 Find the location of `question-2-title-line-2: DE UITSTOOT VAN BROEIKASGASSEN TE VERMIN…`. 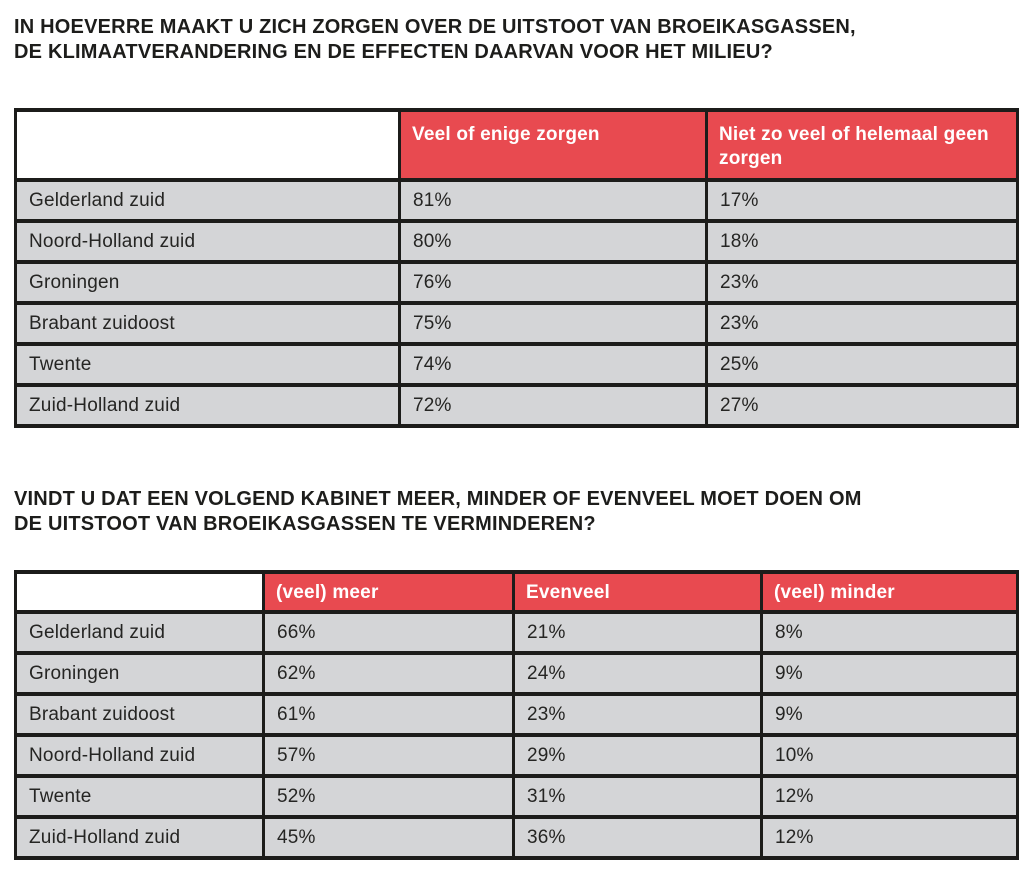

question-2-title-line-2: DE UITSTOOT VAN BROEIKASGASSEN TE VERMIN… is located at coordinates (305, 524).